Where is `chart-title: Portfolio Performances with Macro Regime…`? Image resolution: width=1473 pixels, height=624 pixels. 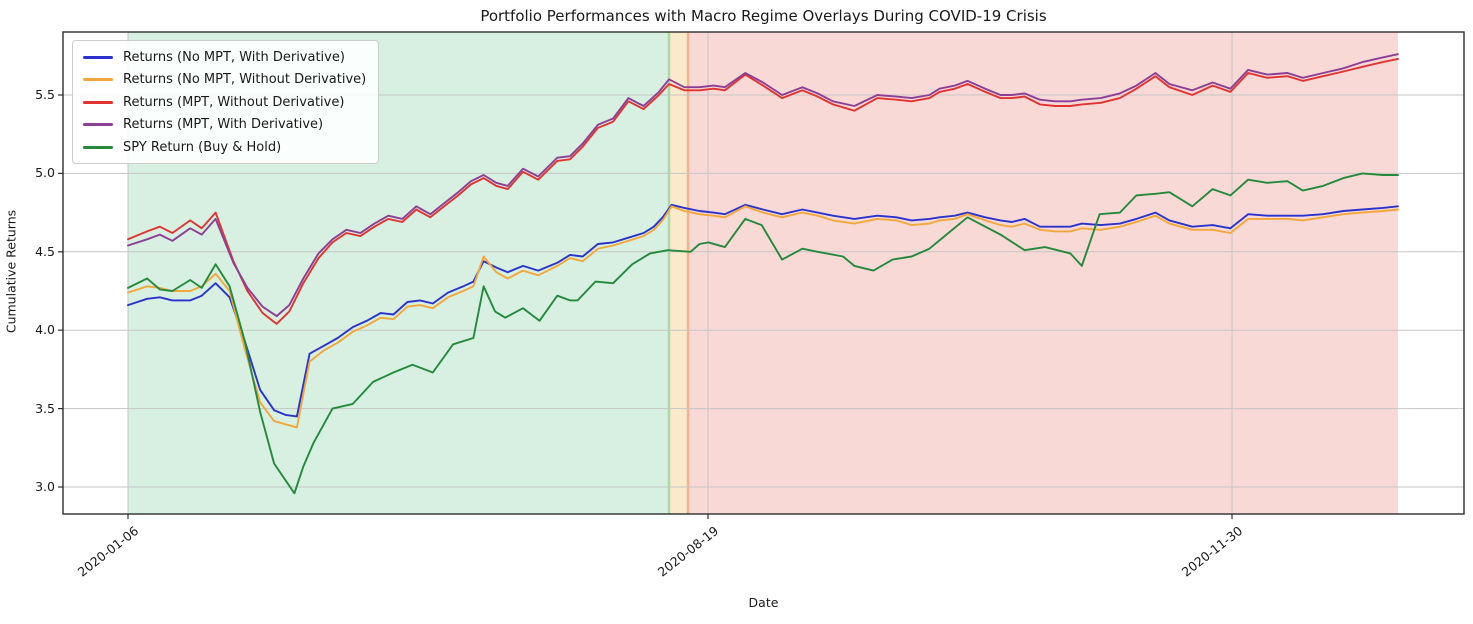
chart-title: Portfolio Performances with Macro Regime… is located at coordinates (763, 16).